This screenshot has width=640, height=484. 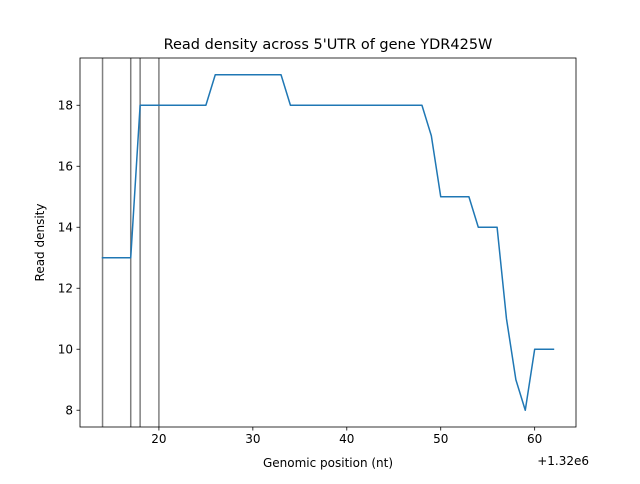 What do you see at coordinates (65, 106) in the screenshot?
I see `y-tick-label: 18` at bounding box center [65, 106].